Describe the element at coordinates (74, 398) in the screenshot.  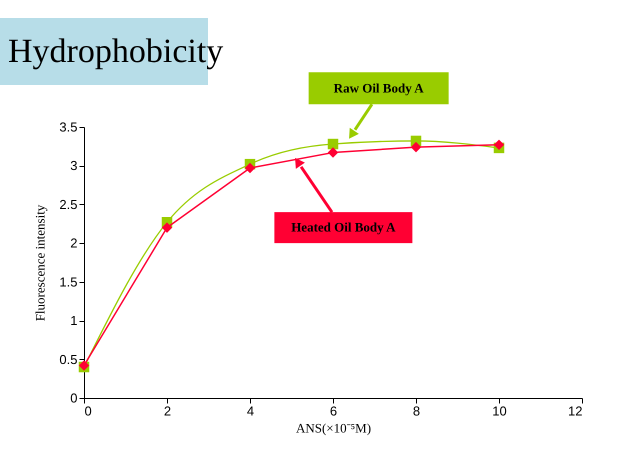
I see `y-tick-label: 0` at that location.